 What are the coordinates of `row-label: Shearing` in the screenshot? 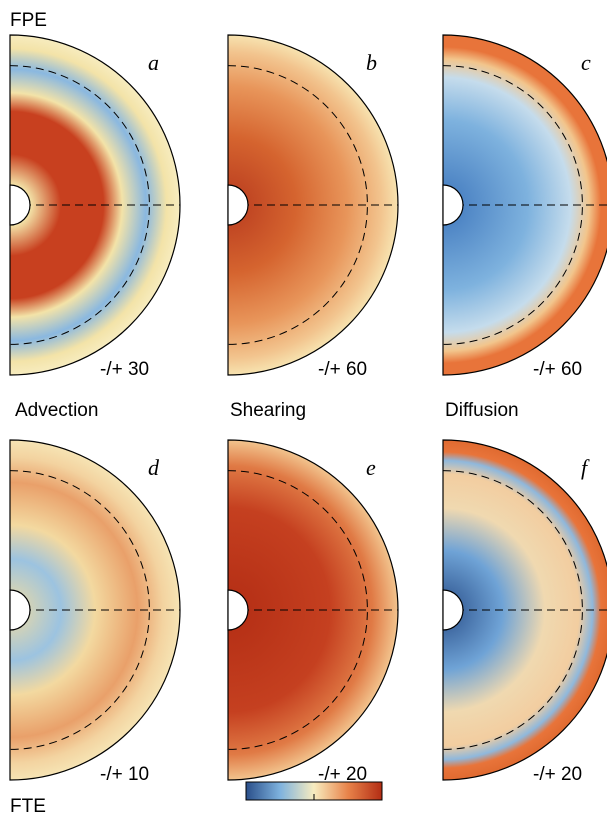 It's located at (268, 410).